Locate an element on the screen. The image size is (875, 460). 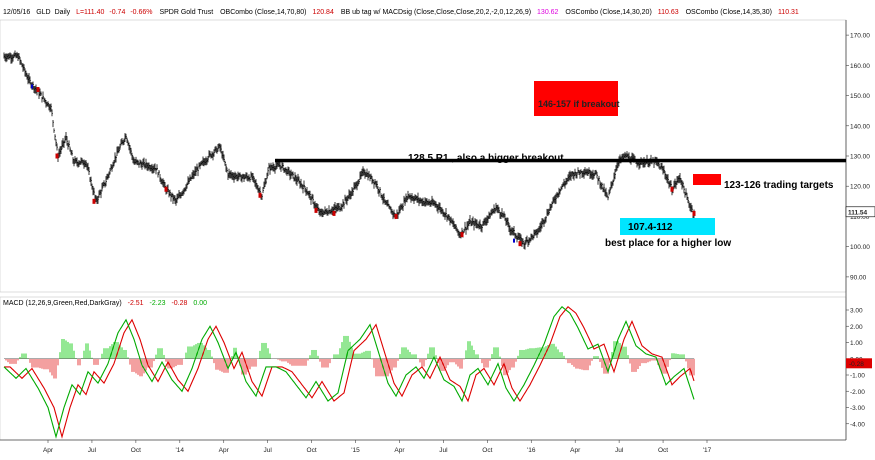
macd-v3: -0.28 is located at coordinates (179, 303).